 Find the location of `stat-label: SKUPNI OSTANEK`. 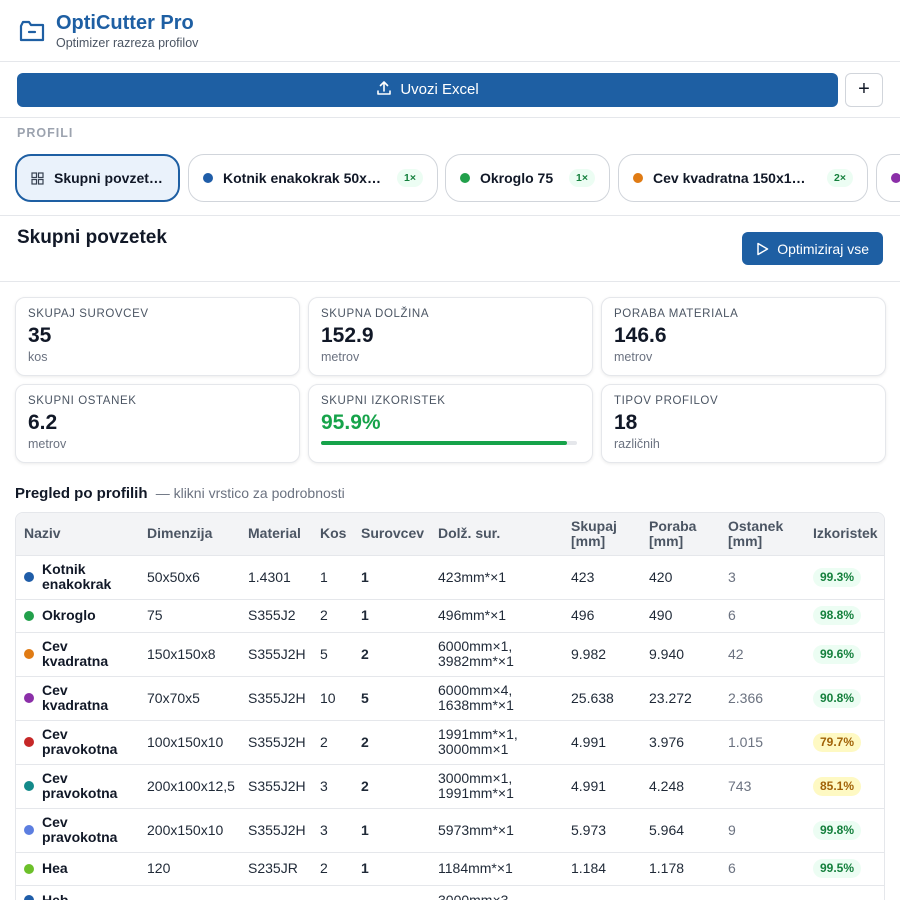

stat-label: SKUPNI OSTANEK is located at coordinates (82, 401).